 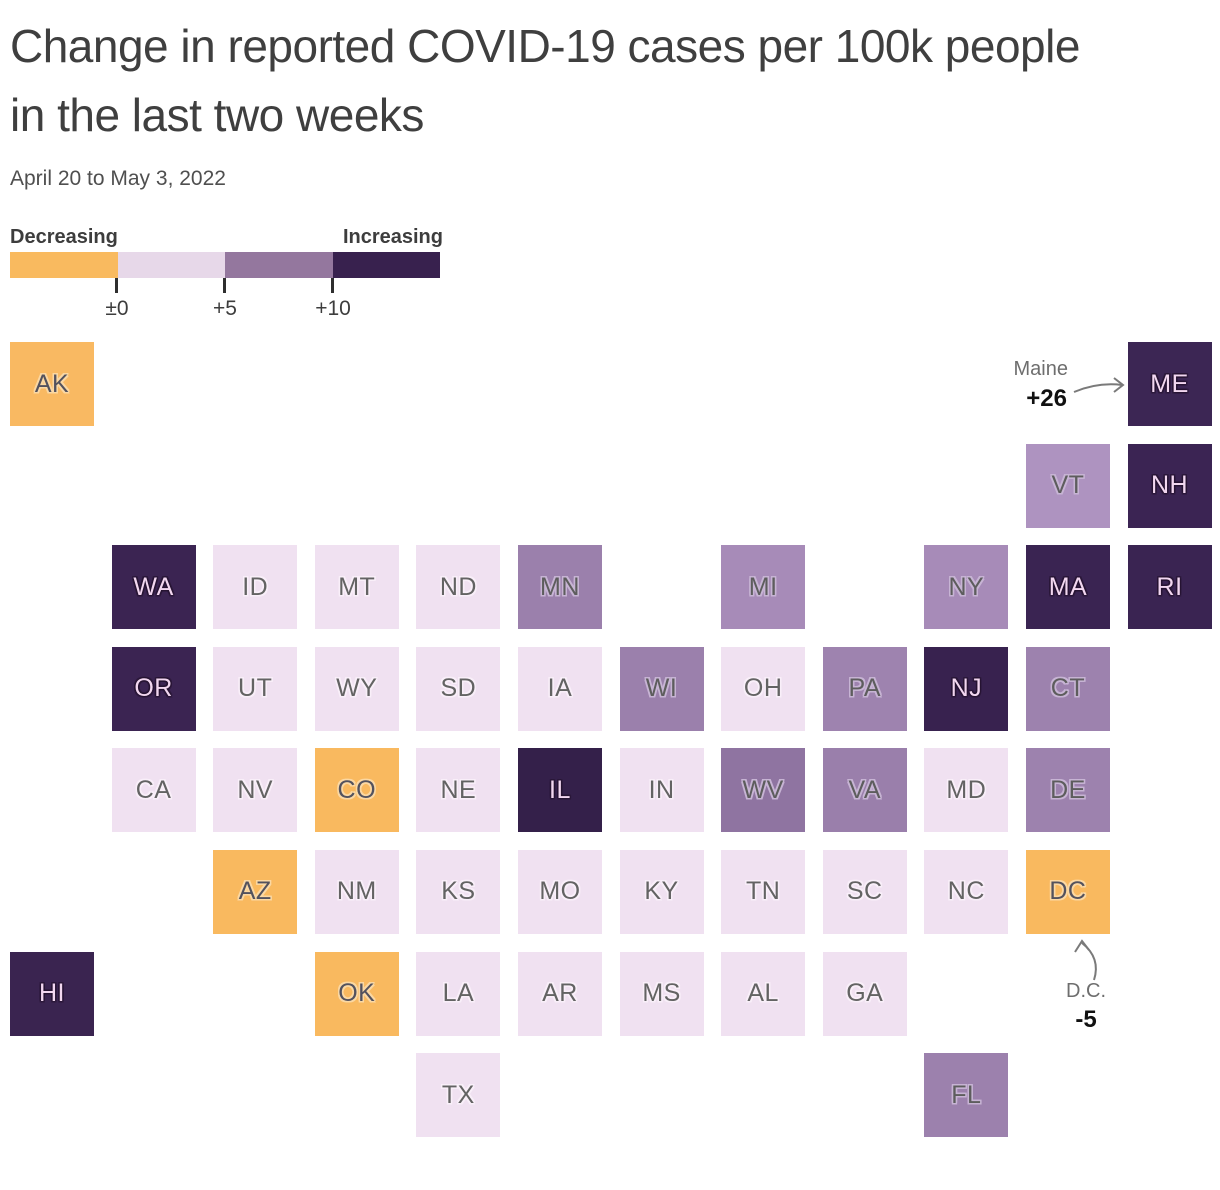 I want to click on state-label-ar: AR, so click(x=560, y=993).